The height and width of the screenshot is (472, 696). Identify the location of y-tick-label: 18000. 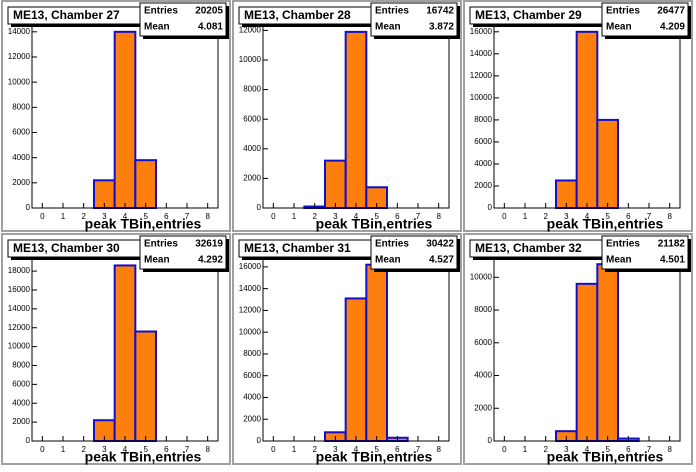
(19, 270).